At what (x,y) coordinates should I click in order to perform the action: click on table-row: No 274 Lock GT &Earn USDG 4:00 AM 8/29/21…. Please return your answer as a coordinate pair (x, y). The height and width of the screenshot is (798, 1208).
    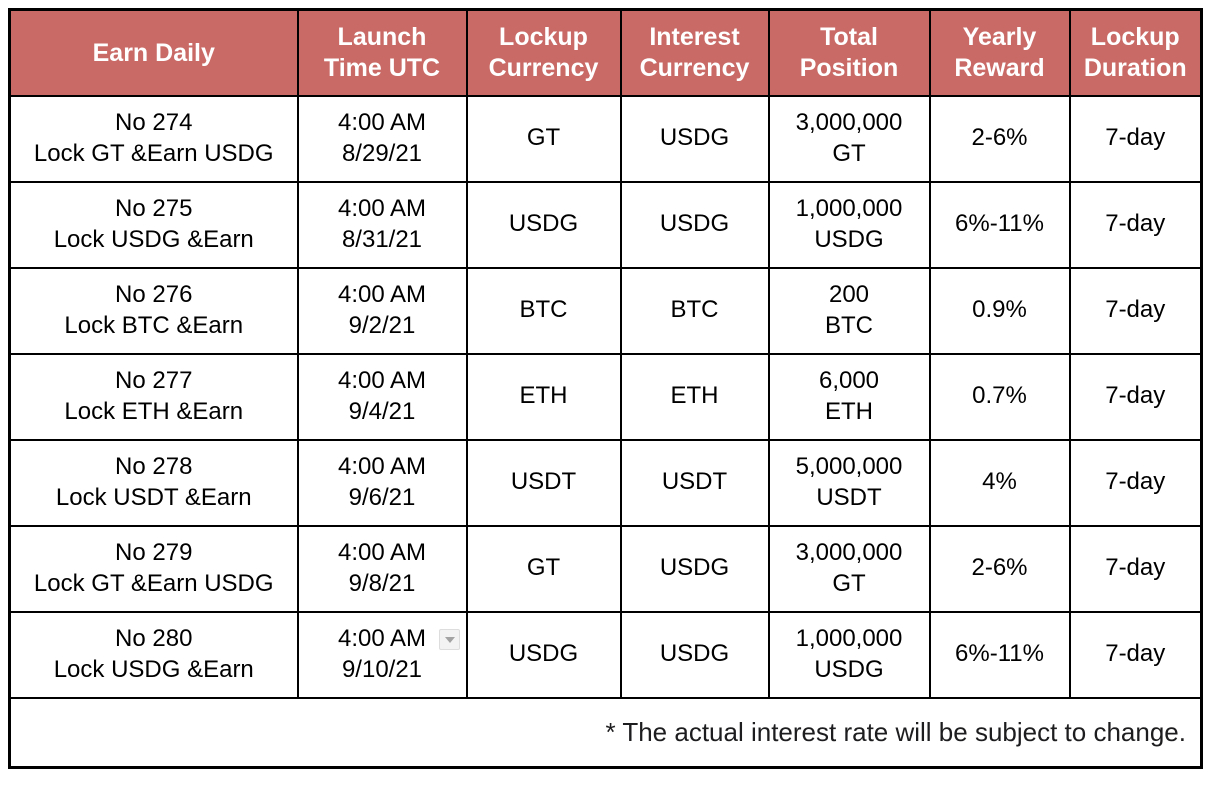
    Looking at the image, I should click on (605, 138).